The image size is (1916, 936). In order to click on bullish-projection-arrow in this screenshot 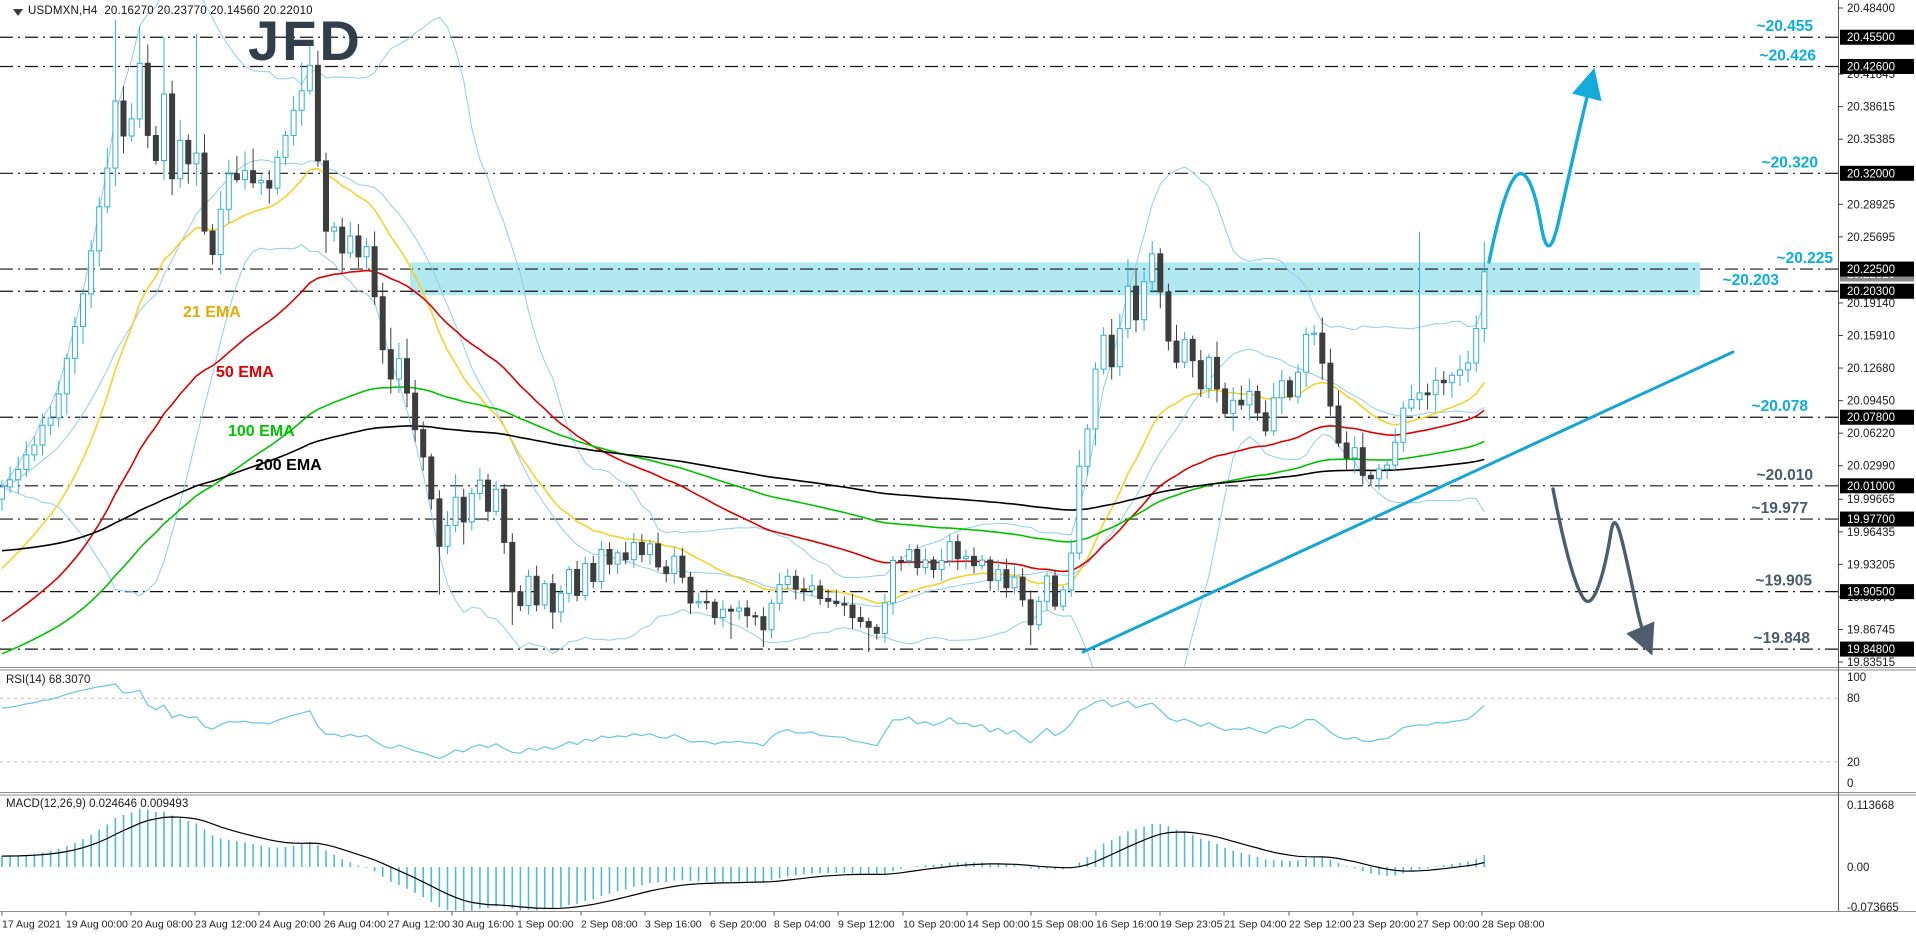, I will do `click(1544, 165)`.